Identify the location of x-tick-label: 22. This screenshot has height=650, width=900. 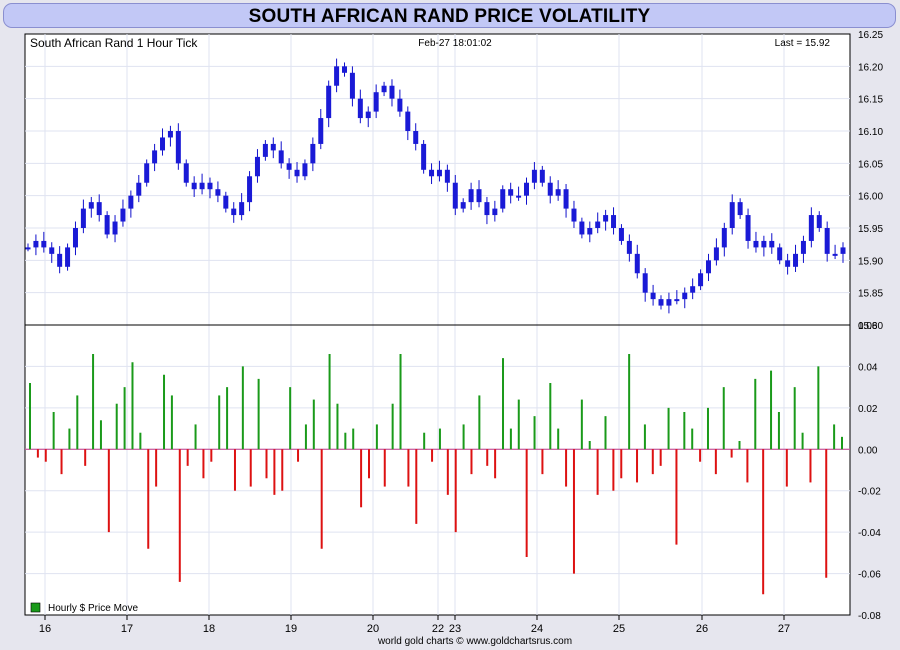
(438, 629).